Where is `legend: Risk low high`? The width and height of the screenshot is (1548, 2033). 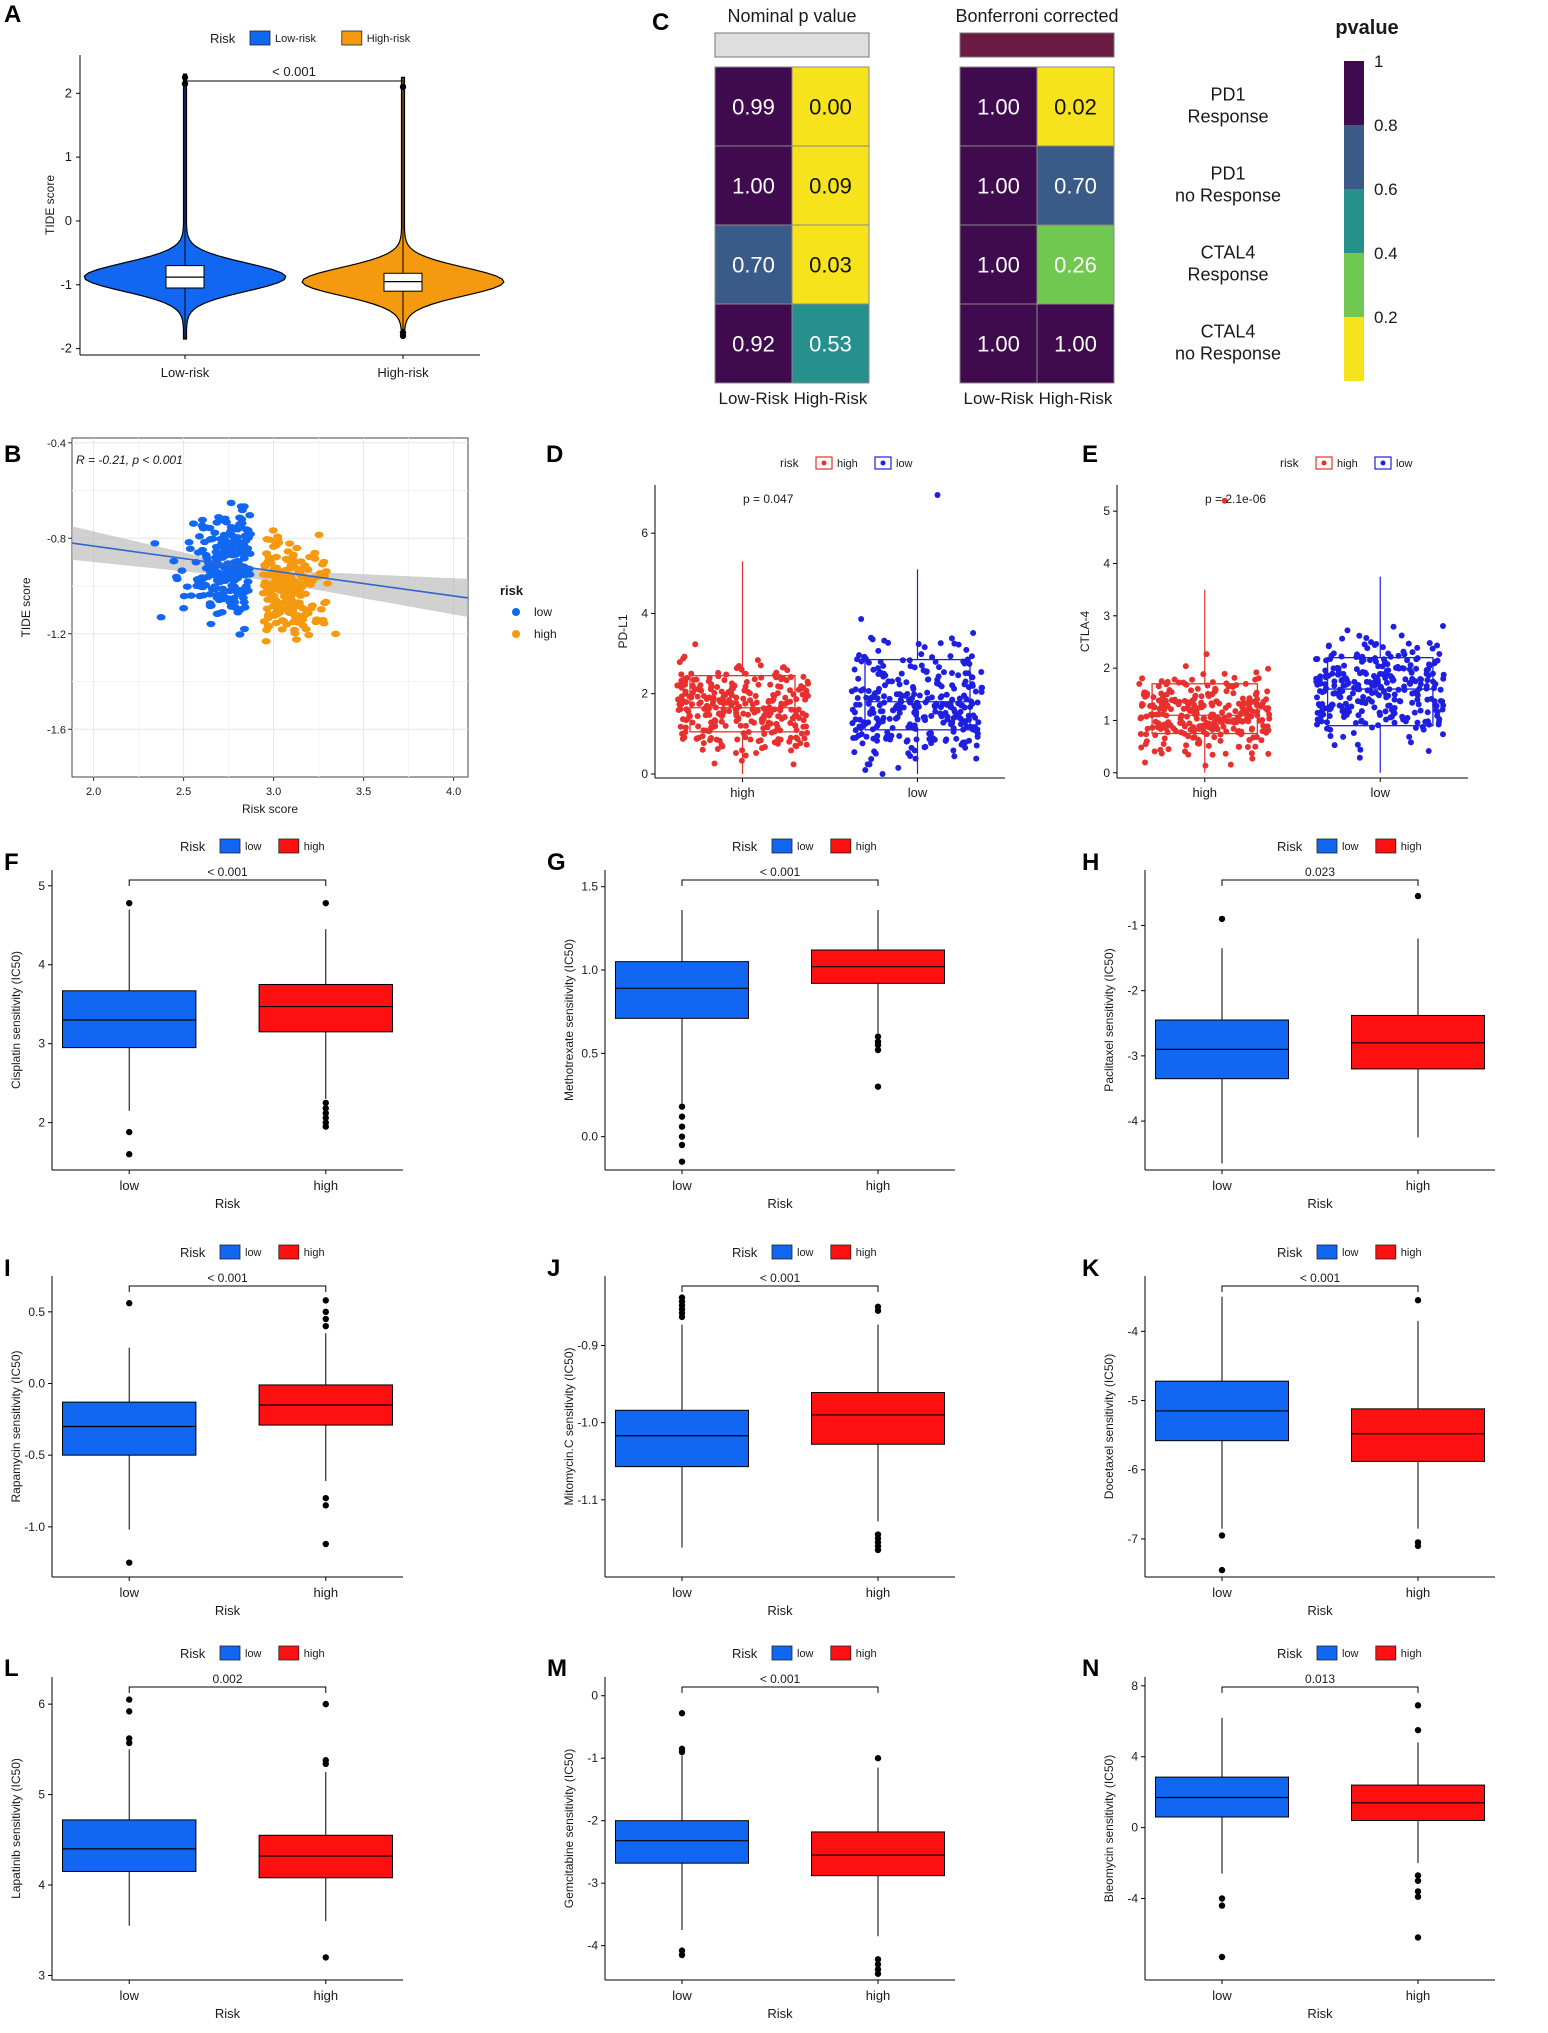
legend: Risk low high is located at coordinates (804, 846).